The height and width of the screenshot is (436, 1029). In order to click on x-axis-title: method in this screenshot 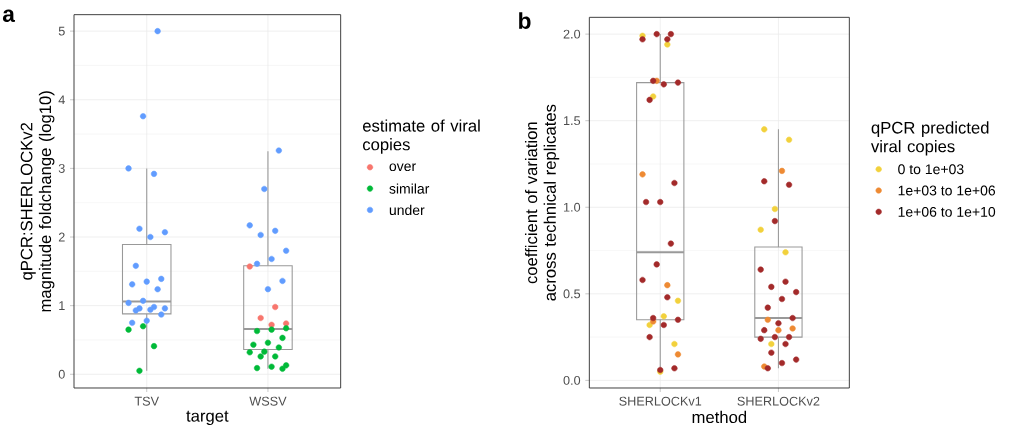, I will do `click(719, 417)`.